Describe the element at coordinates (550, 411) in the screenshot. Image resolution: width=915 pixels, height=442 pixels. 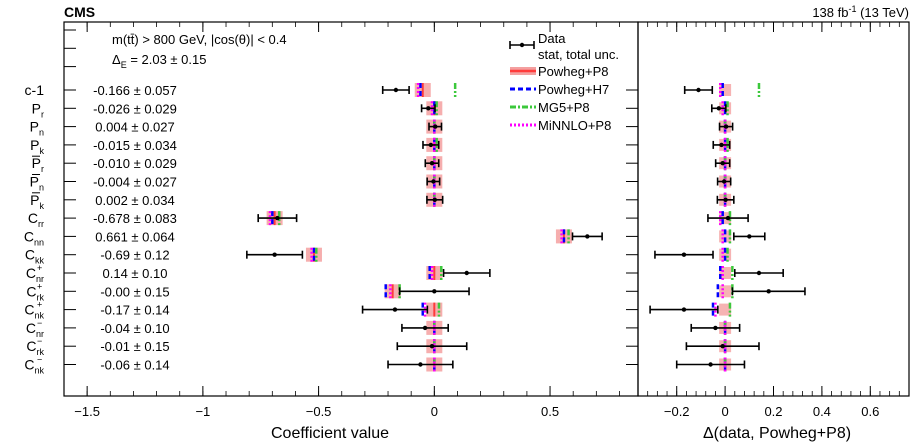
I see `left-x-tick-label: 0.5` at that location.